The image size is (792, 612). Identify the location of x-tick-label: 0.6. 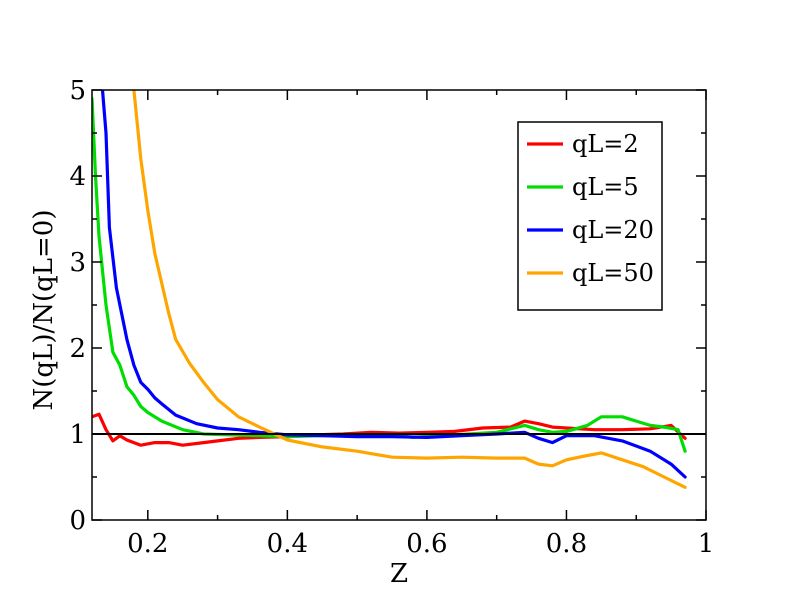
(426, 544).